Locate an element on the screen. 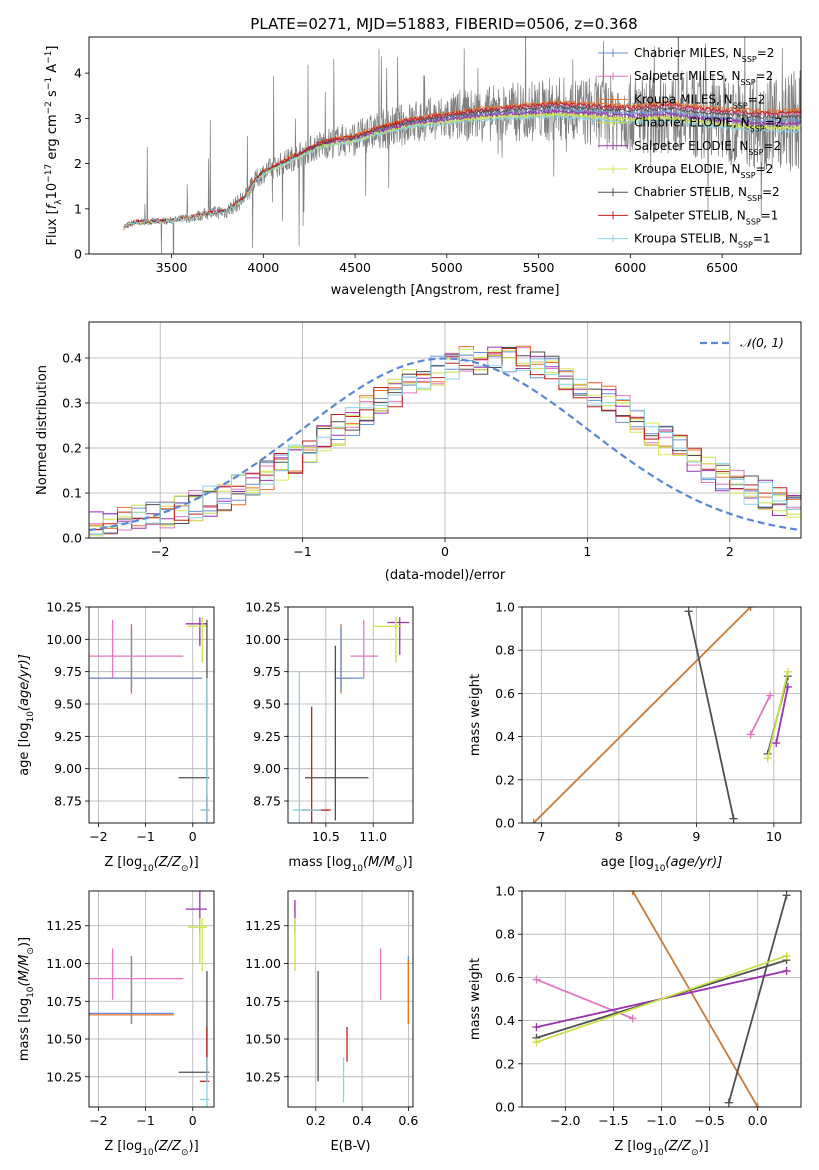 This screenshot has height=1170, width=819. age-vs-Z-y-axis-label: age [log10(age/yr)] is located at coordinates (26, 715).